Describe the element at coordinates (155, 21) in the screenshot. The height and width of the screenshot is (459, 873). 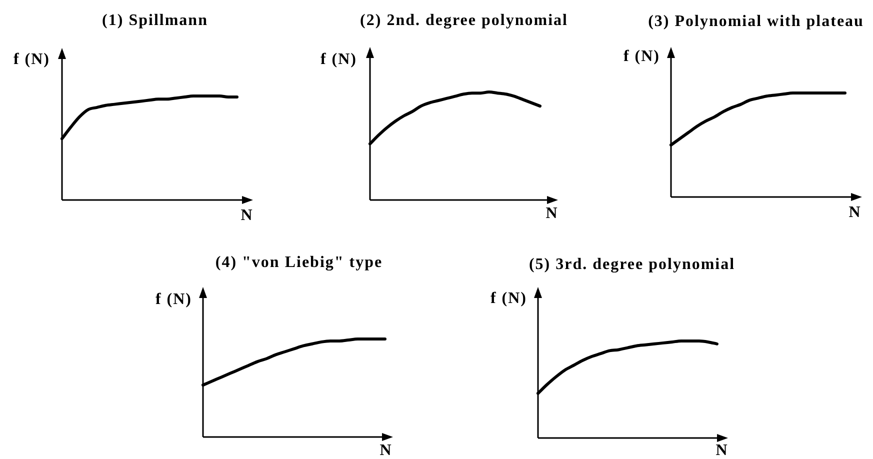
I see `chart-title: (1) Spillmann` at that location.